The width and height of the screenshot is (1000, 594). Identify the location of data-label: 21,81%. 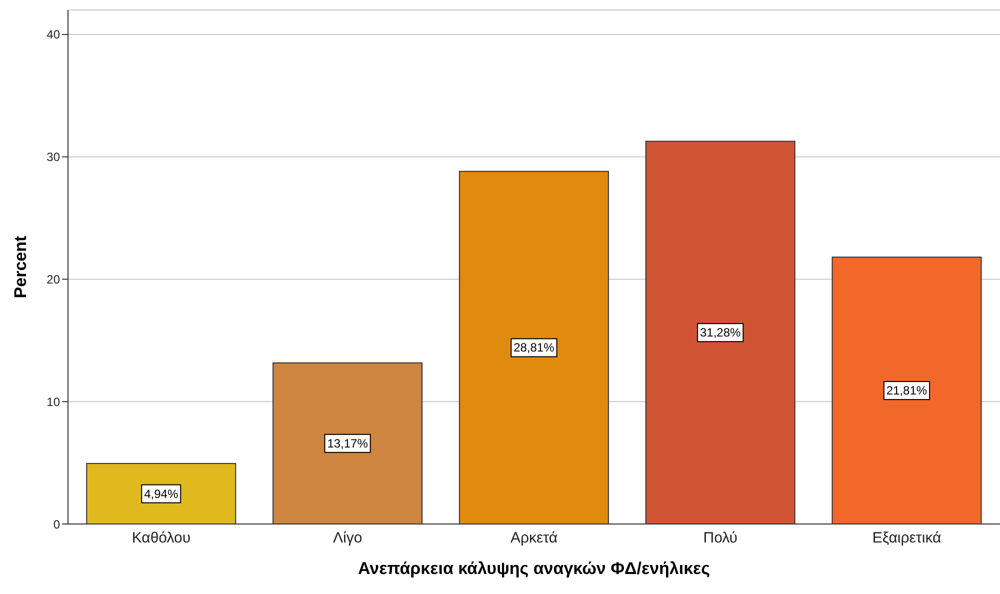
(907, 391).